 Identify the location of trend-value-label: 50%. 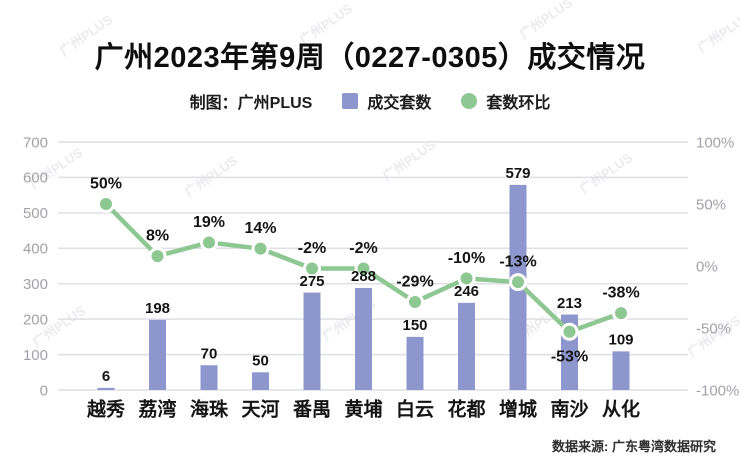
(106, 184).